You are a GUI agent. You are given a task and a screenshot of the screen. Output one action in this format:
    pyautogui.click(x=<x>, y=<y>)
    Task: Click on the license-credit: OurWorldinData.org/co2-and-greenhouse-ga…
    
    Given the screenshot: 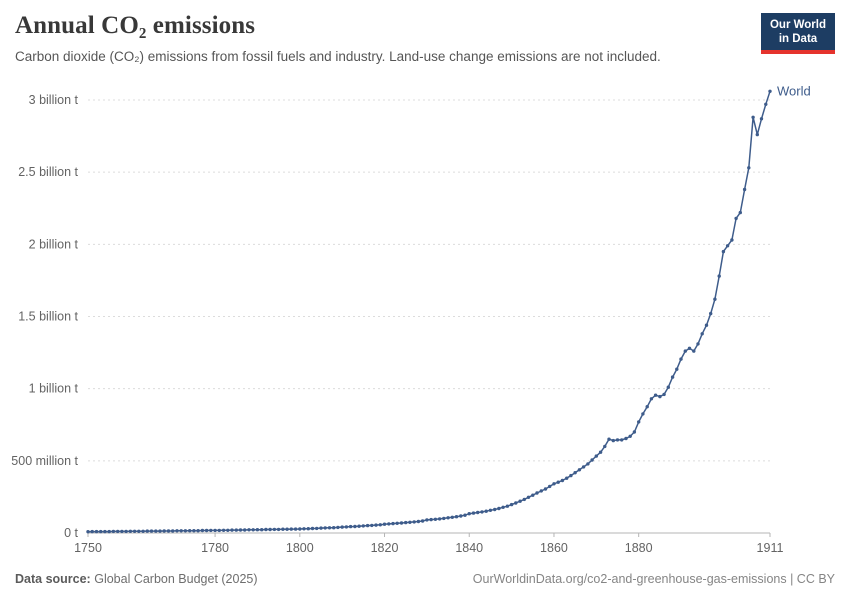 What is the action you would take?
    pyautogui.click(x=653, y=579)
    